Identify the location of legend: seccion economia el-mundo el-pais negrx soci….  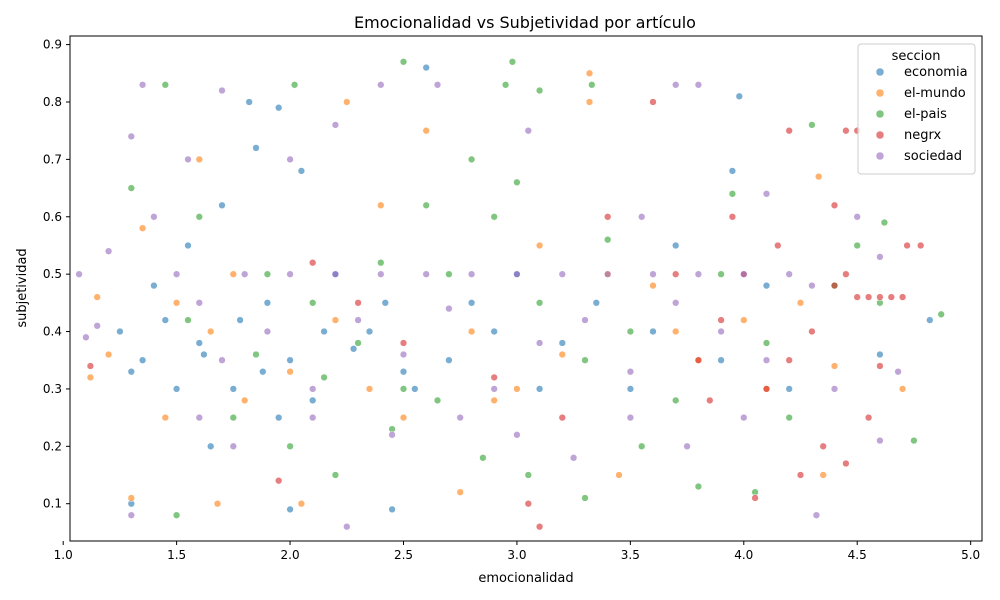
(916, 109).